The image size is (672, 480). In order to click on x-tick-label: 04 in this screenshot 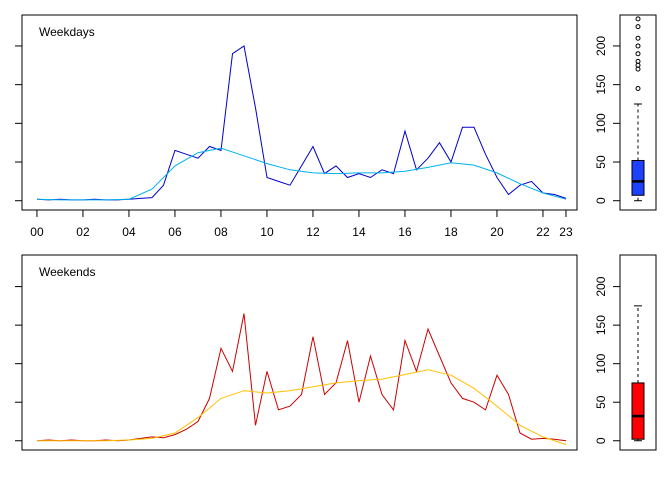, I will do `click(129, 232)`.